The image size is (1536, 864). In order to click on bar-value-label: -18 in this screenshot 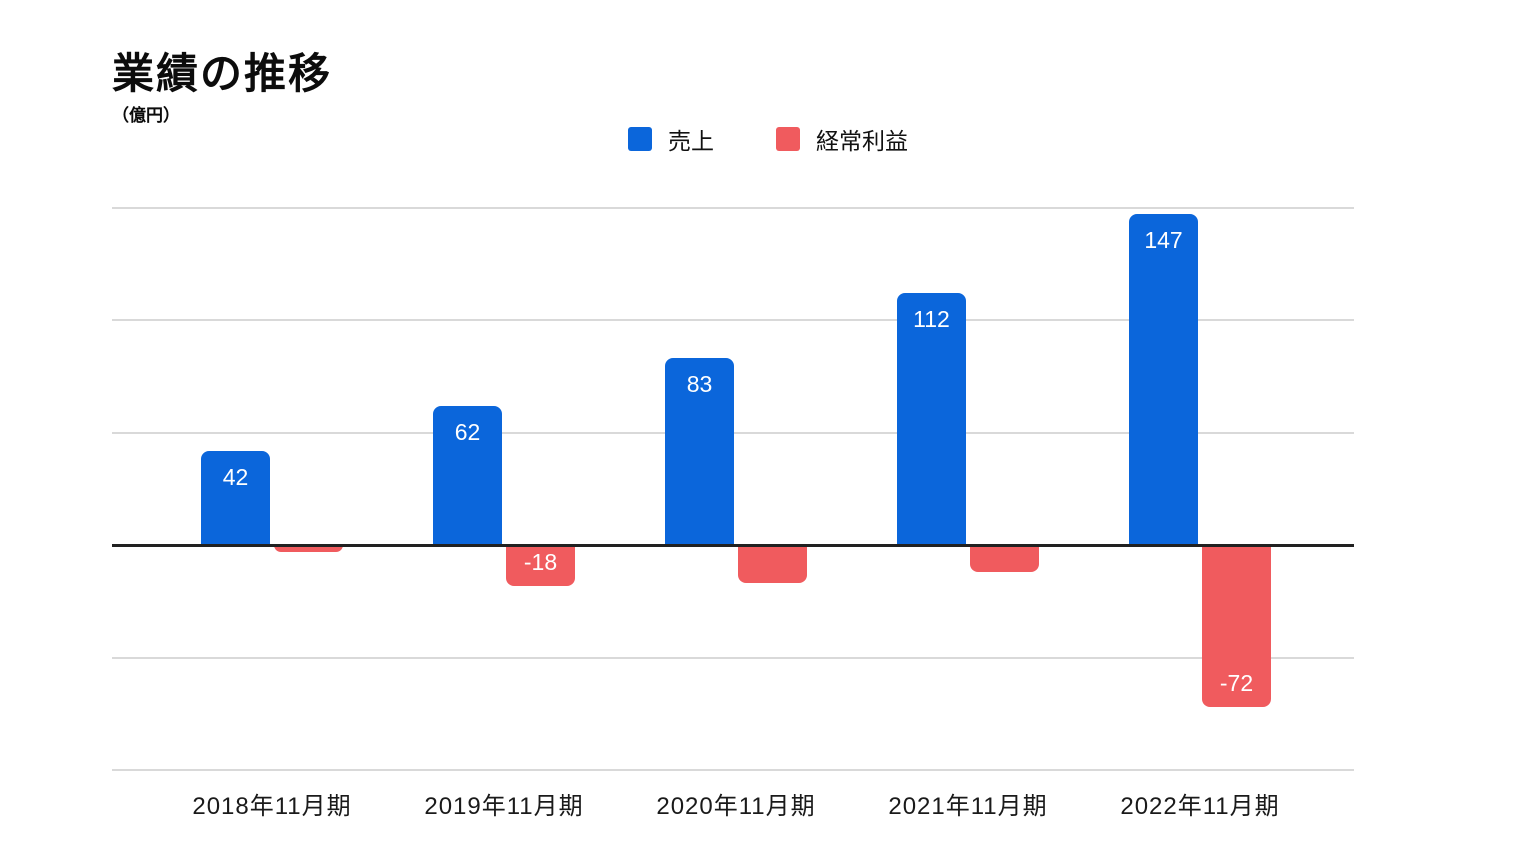, I will do `click(540, 561)`.